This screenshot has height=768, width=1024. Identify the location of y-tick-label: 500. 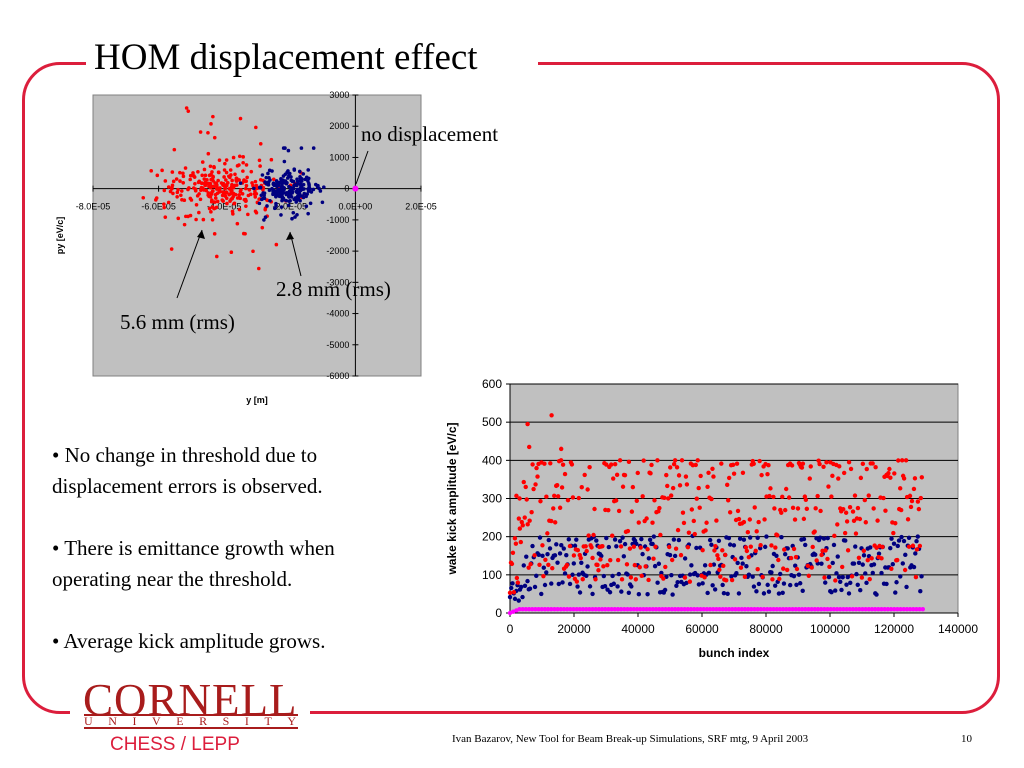
(492, 422).